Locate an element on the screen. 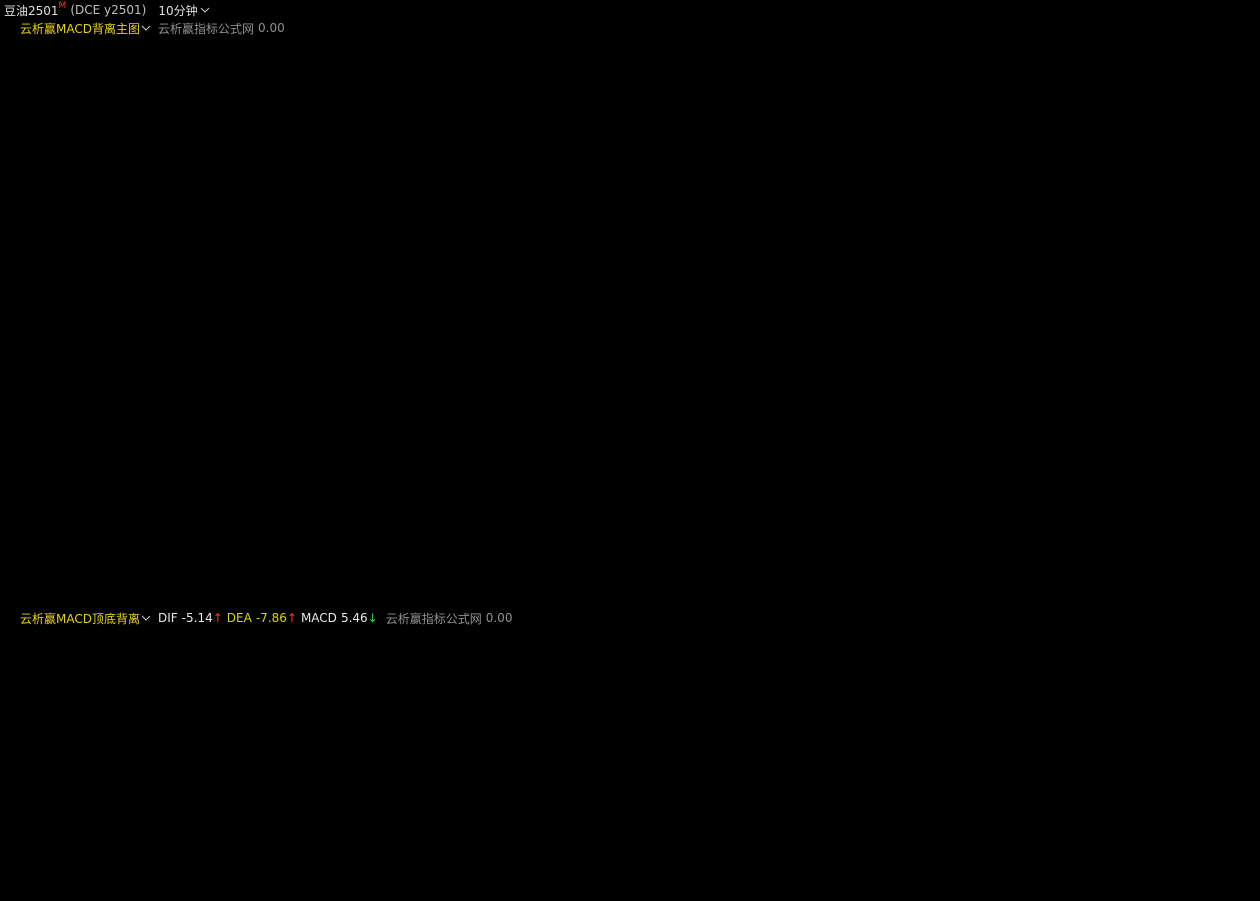  y-tick-label: 37 is located at coordinates (8, 389).